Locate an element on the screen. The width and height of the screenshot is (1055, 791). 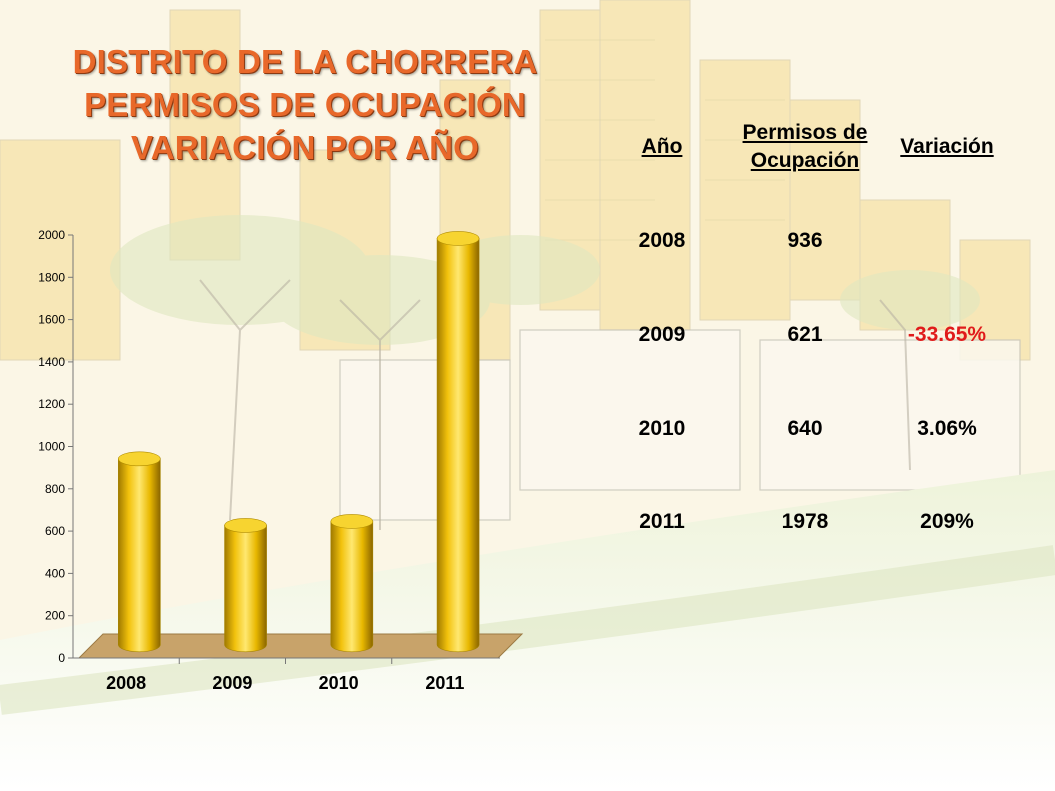
y-tick-label: 1000 is located at coordinates (51, 447).